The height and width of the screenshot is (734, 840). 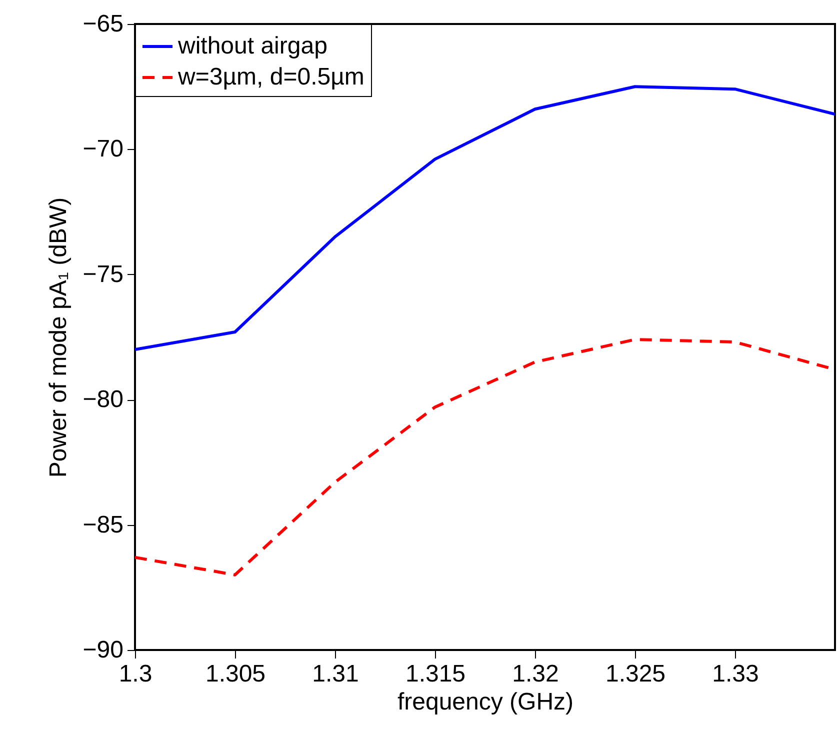 I want to click on y-tick-label: −80, so click(x=103, y=400).